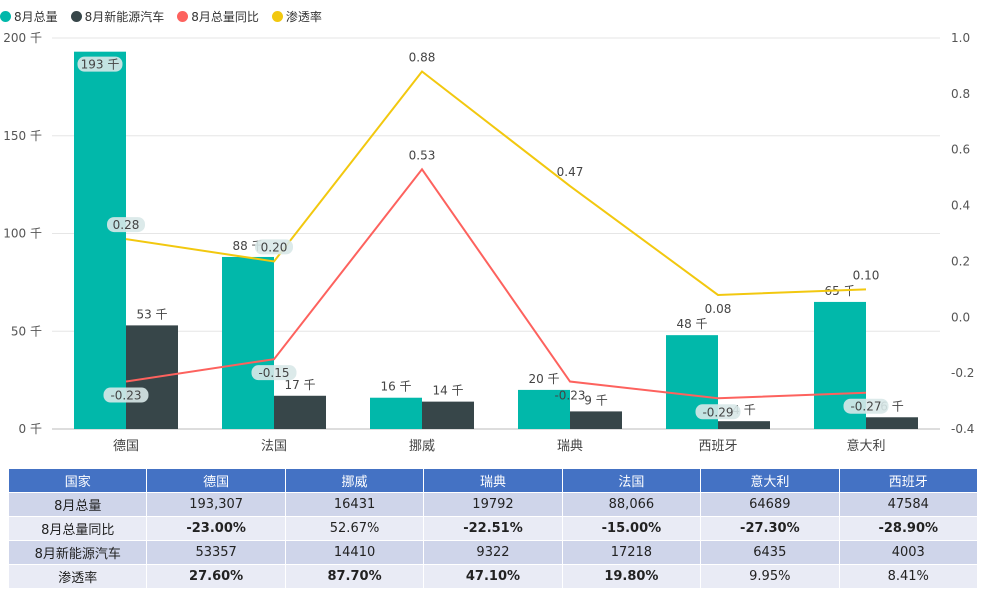 This screenshot has width=982, height=596. Describe the element at coordinates (30, 429) in the screenshot. I see `y-left-tick-label: 0 千` at that location.